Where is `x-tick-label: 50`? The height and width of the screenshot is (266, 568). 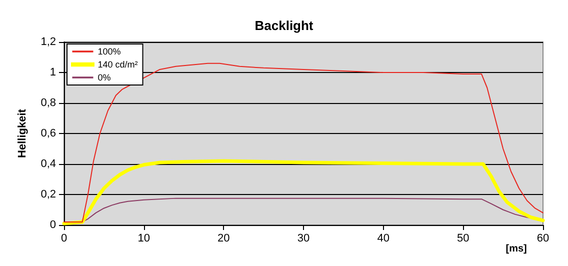
x-tick-label: 50 is located at coordinates (463, 238).